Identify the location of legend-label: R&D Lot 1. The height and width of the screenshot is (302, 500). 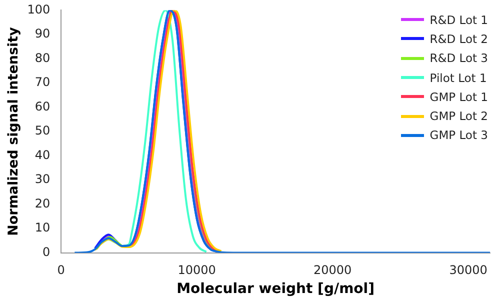
(459, 19).